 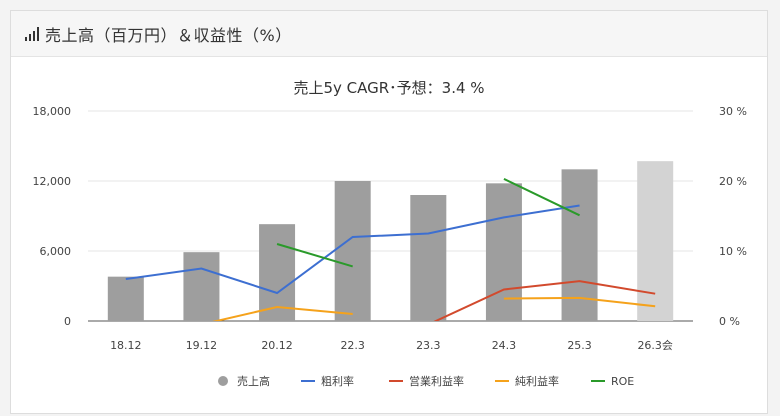 I want to click on left-tick-label: 0, so click(x=67, y=321).